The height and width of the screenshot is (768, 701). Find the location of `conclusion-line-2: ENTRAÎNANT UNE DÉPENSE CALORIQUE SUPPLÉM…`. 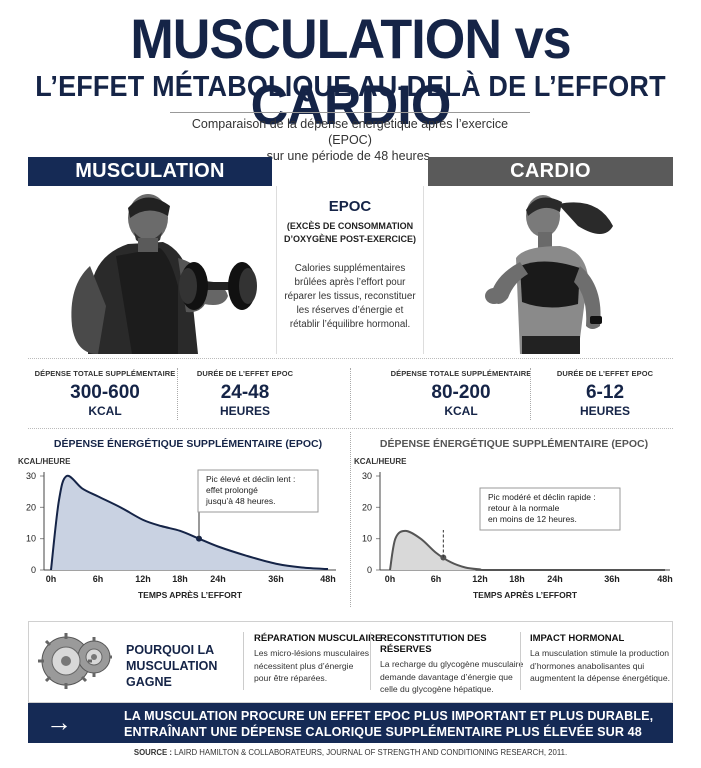

conclusion-line-2: ENTRAÎNANT UNE DÉPENSE CALORIQUE SUPPLÉM… is located at coordinates (383, 740).